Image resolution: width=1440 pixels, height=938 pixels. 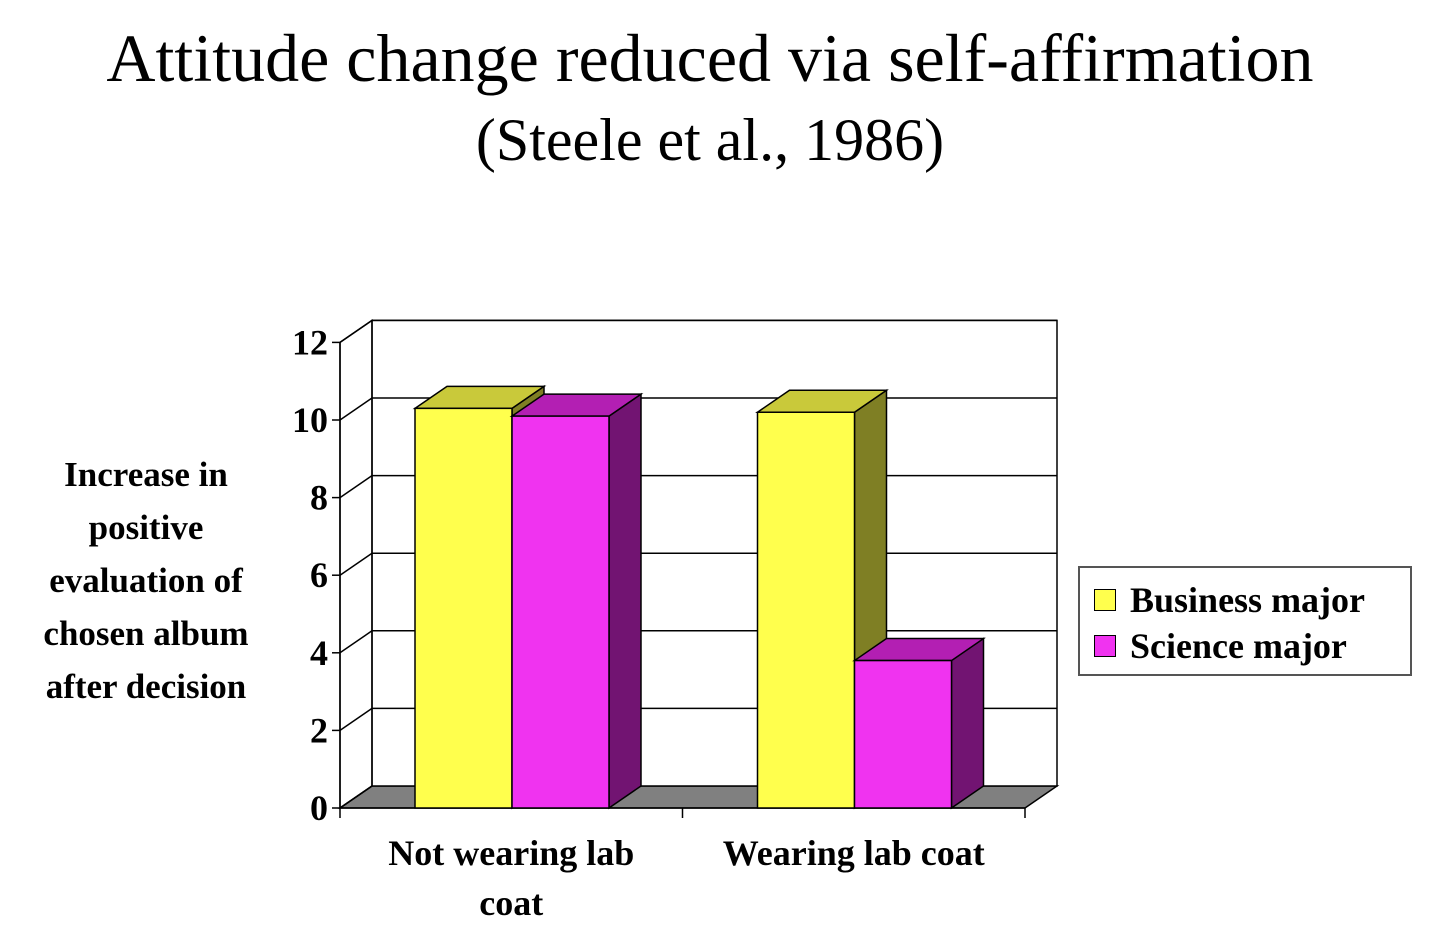 I want to click on y-tick-label: 10, so click(x=310, y=420).